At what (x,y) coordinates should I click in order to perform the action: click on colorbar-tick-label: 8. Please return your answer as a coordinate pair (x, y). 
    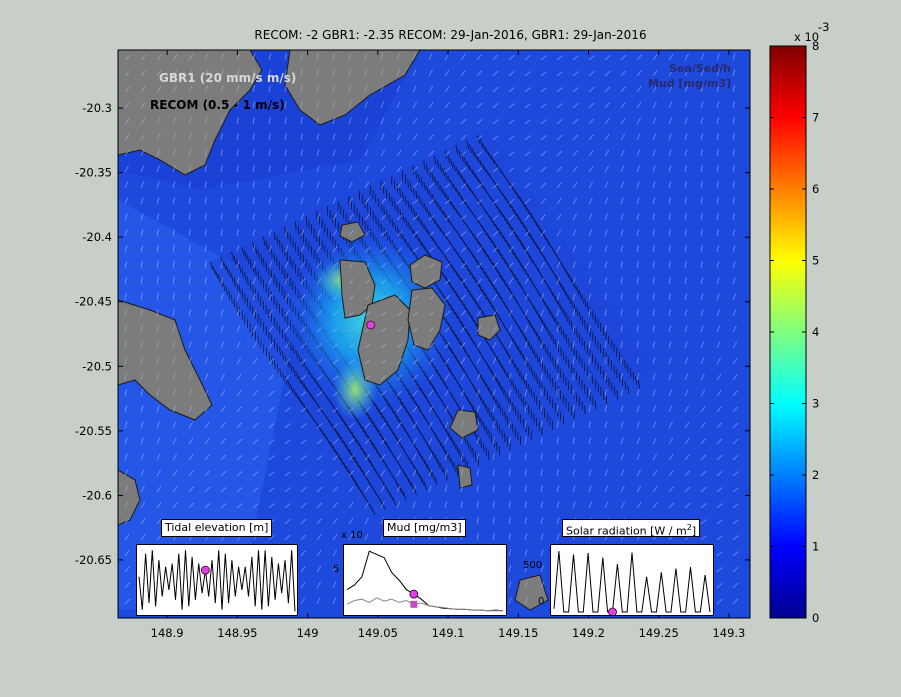
    Looking at the image, I should click on (815, 46).